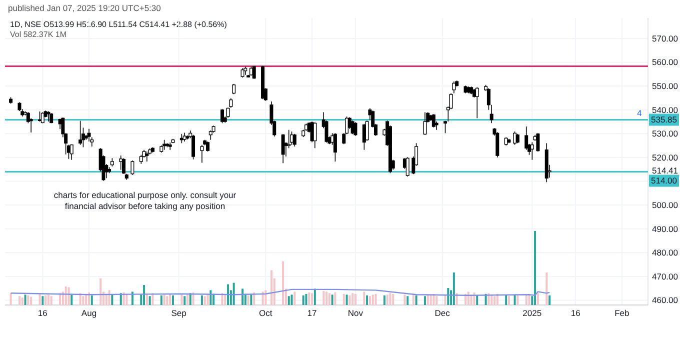 This screenshot has width=680, height=339. I want to click on ref-line-label: 514.00, so click(664, 181).